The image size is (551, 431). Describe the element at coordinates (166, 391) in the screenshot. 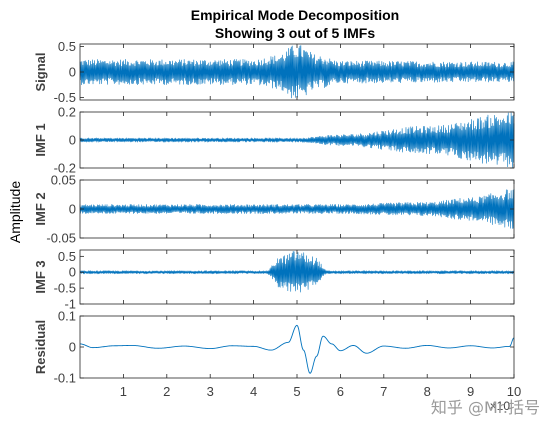

I see `x-tick-label: 2` at that location.